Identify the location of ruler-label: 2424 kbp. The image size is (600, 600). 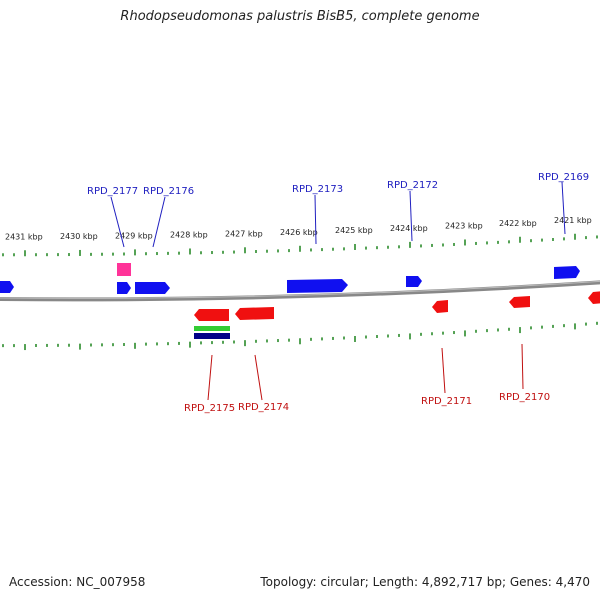
(409, 228).